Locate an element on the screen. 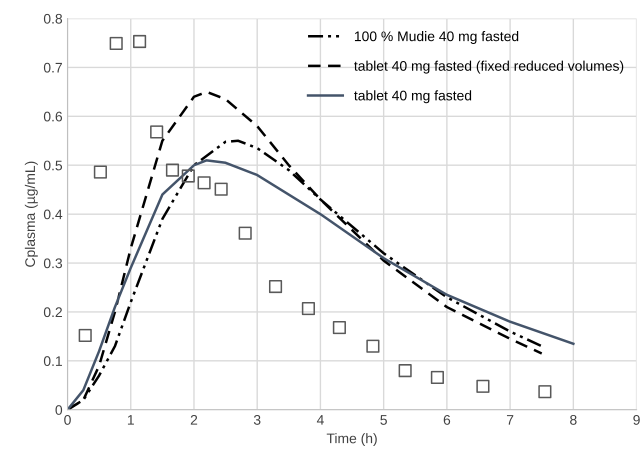 The width and height of the screenshot is (643, 463). x-tick-label: 0 is located at coordinates (67, 419).